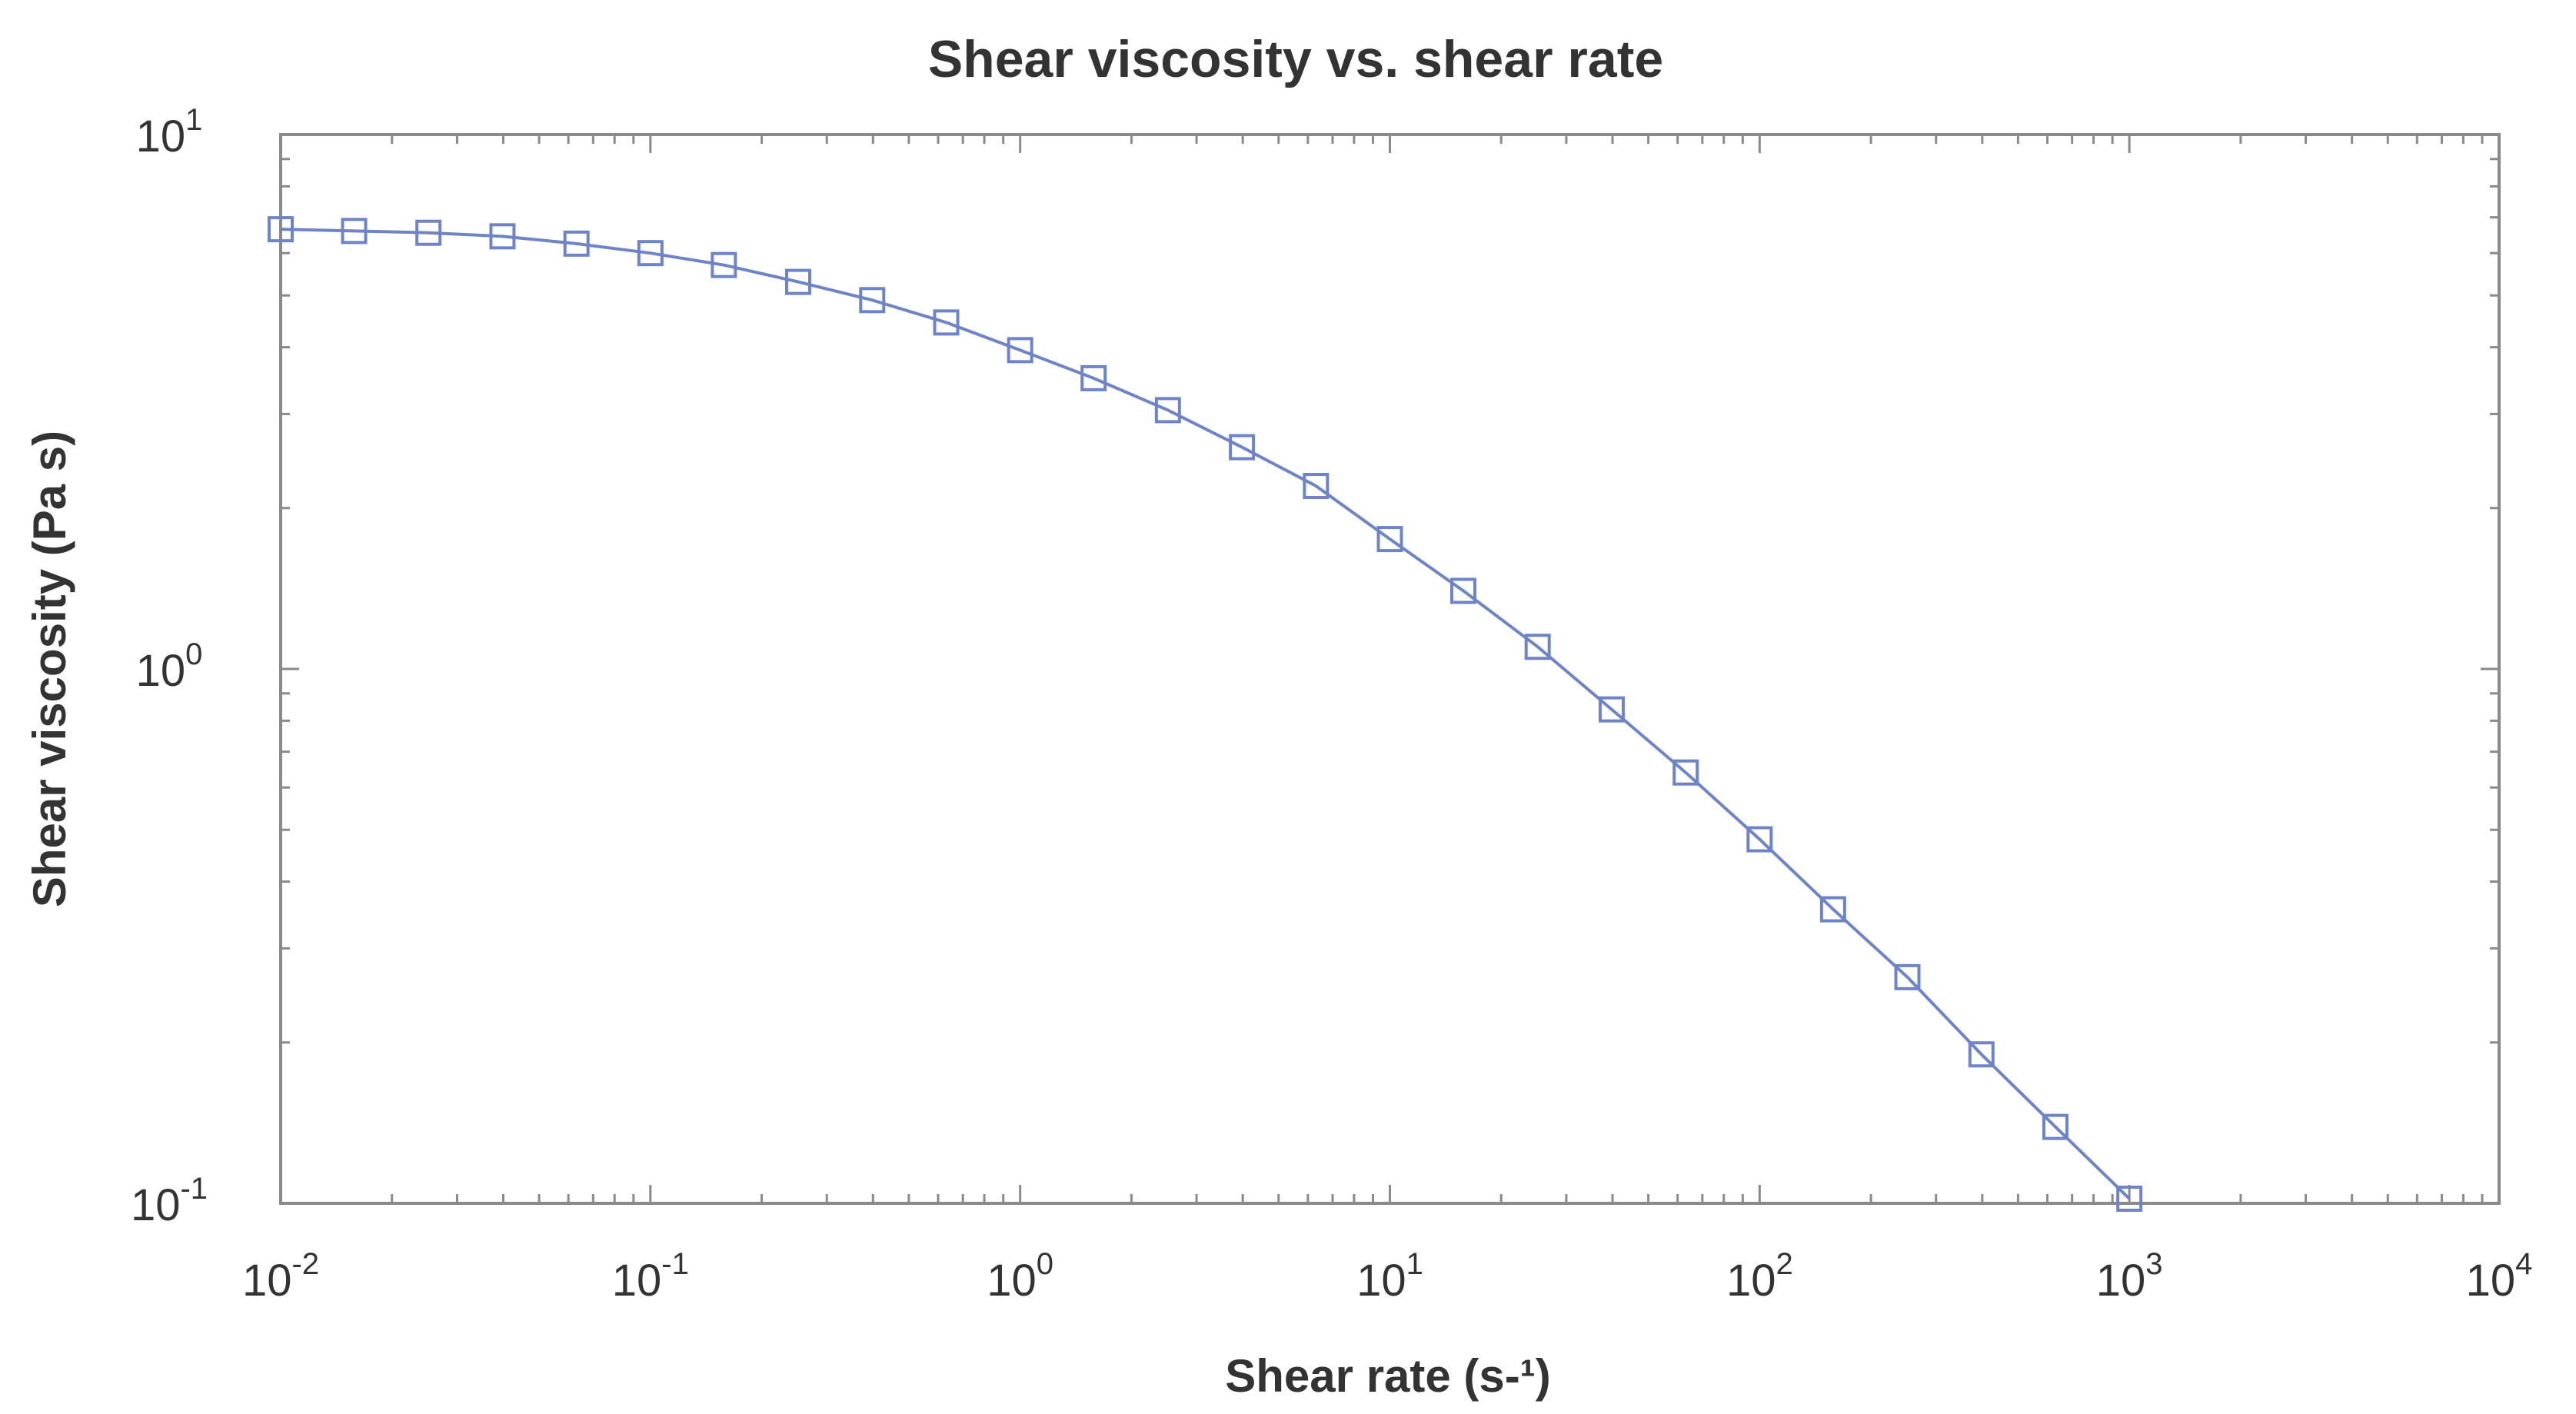 The height and width of the screenshot is (1414, 2576). Describe the element at coordinates (280, 1276) in the screenshot. I see `x-tick-label: 10⁻²` at that location.